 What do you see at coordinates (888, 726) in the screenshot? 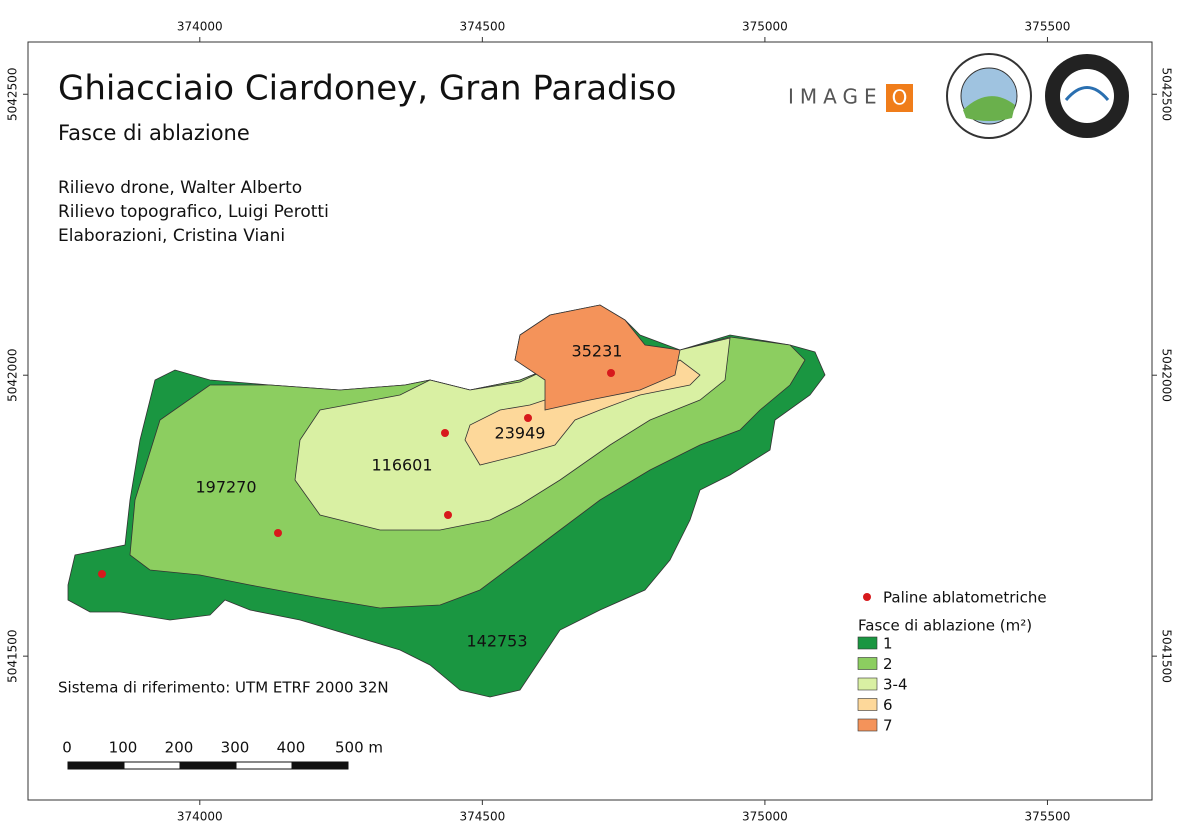
I see `legend-label: 7` at bounding box center [888, 726].